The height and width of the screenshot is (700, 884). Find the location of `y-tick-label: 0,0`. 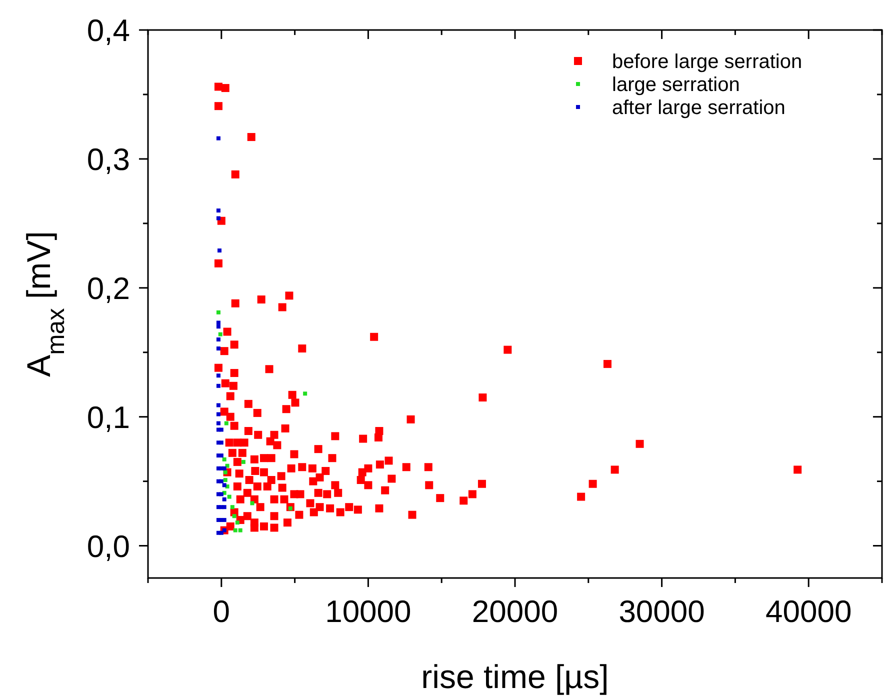

y-tick-label: 0,0 is located at coordinates (108, 546).